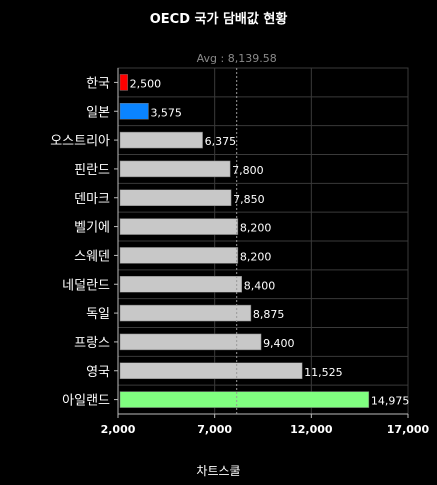  What do you see at coordinates (221, 141) in the screenshot?
I see `value-label: 6,375` at bounding box center [221, 141].